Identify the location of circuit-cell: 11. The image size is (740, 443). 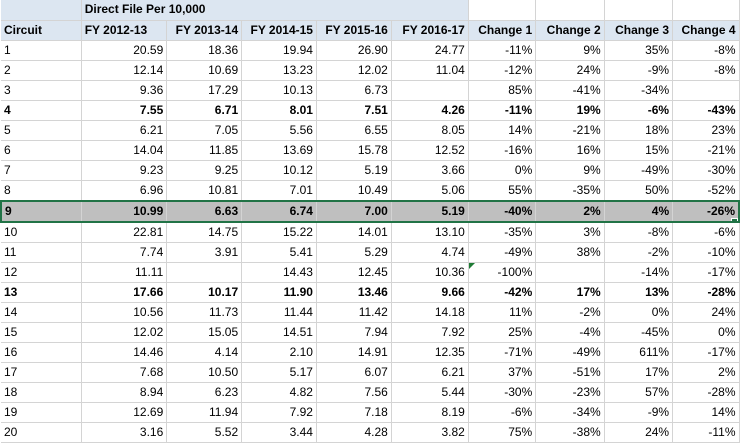
(41, 252).